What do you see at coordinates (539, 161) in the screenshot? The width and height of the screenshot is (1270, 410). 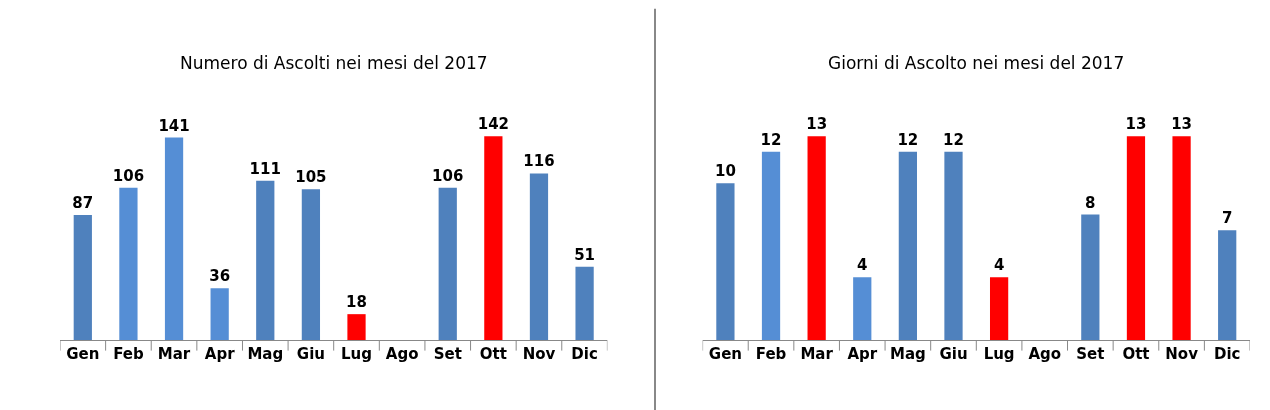 I see `data-label: 116` at bounding box center [539, 161].